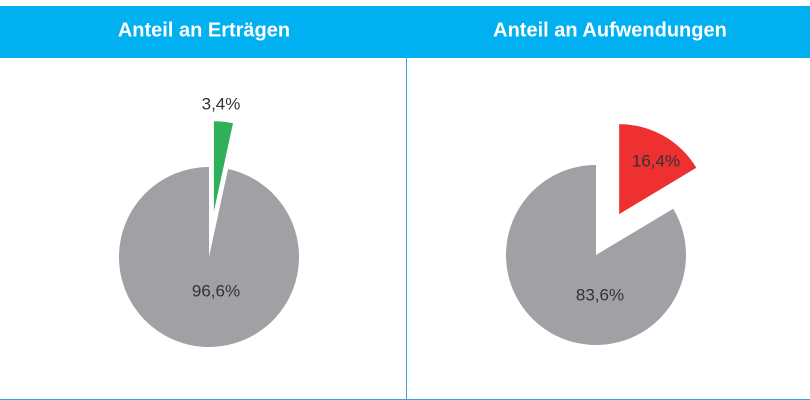  Describe the element at coordinates (610, 30) in the screenshot. I see `chart-title: Anteil an Aufwendungen` at that location.